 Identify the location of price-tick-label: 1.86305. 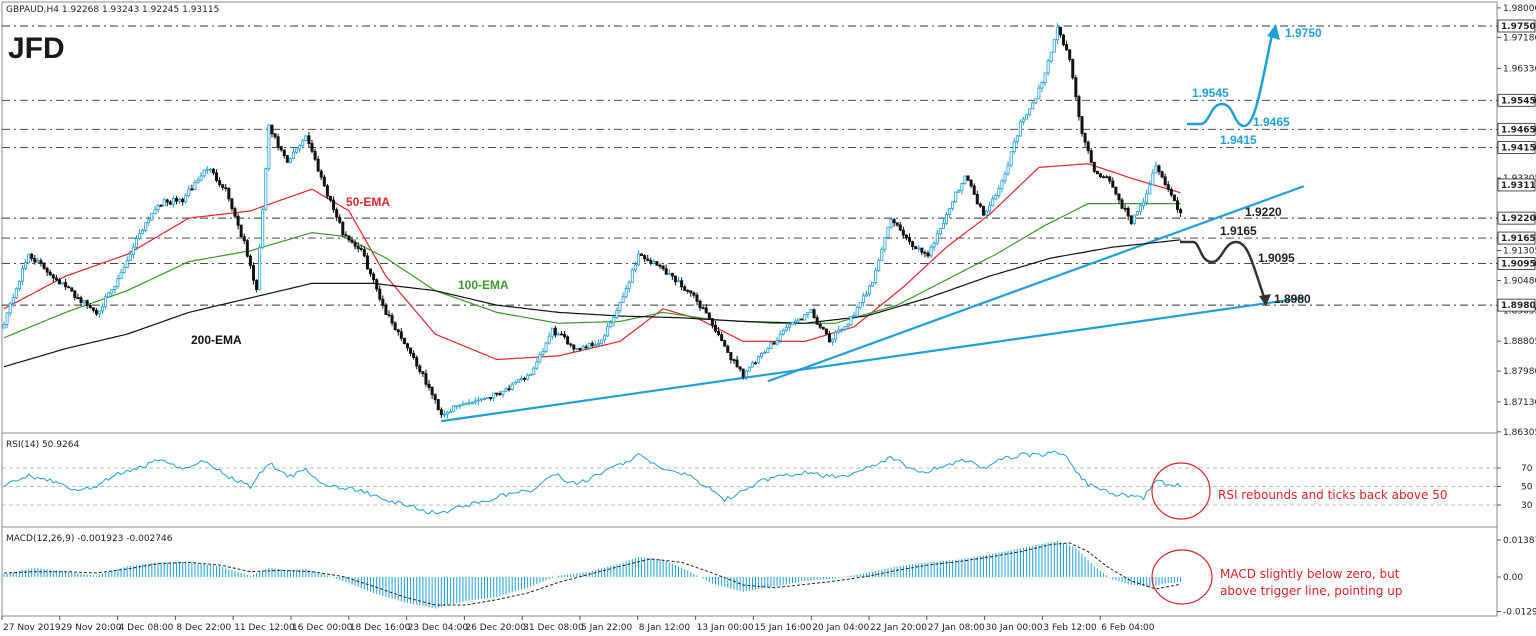
(1519, 433).